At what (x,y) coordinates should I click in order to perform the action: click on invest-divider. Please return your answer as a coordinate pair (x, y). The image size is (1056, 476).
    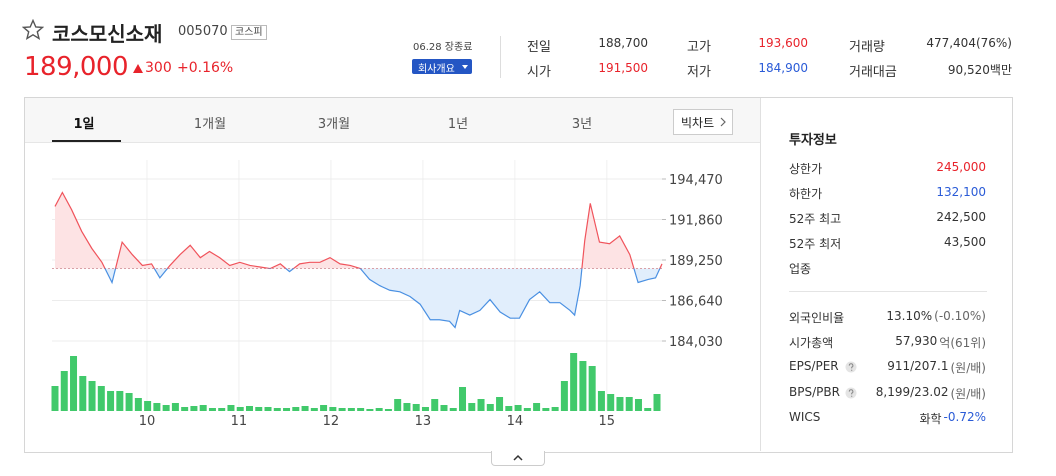
    Looking at the image, I should click on (888, 291).